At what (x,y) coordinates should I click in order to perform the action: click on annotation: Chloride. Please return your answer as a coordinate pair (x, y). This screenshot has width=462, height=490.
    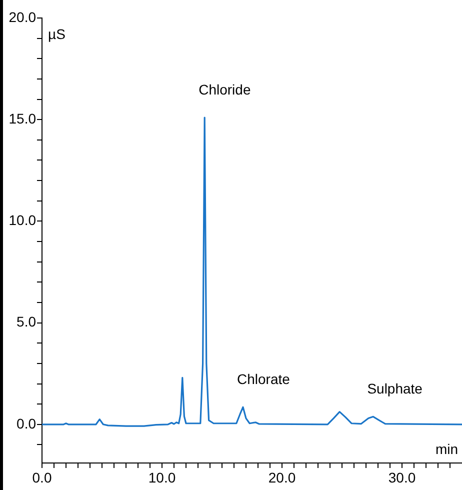
    Looking at the image, I should click on (224, 89).